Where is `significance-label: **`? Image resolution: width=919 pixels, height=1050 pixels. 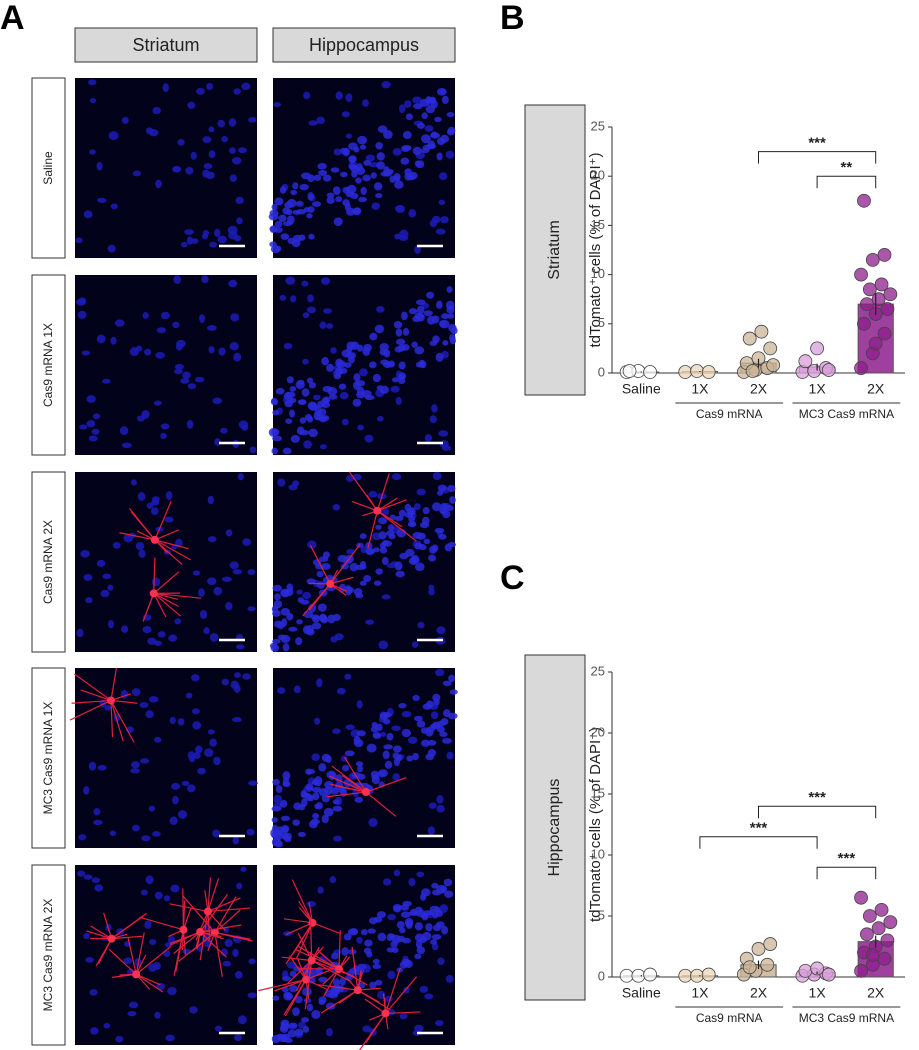
significance-label: ** is located at coordinates (847, 167).